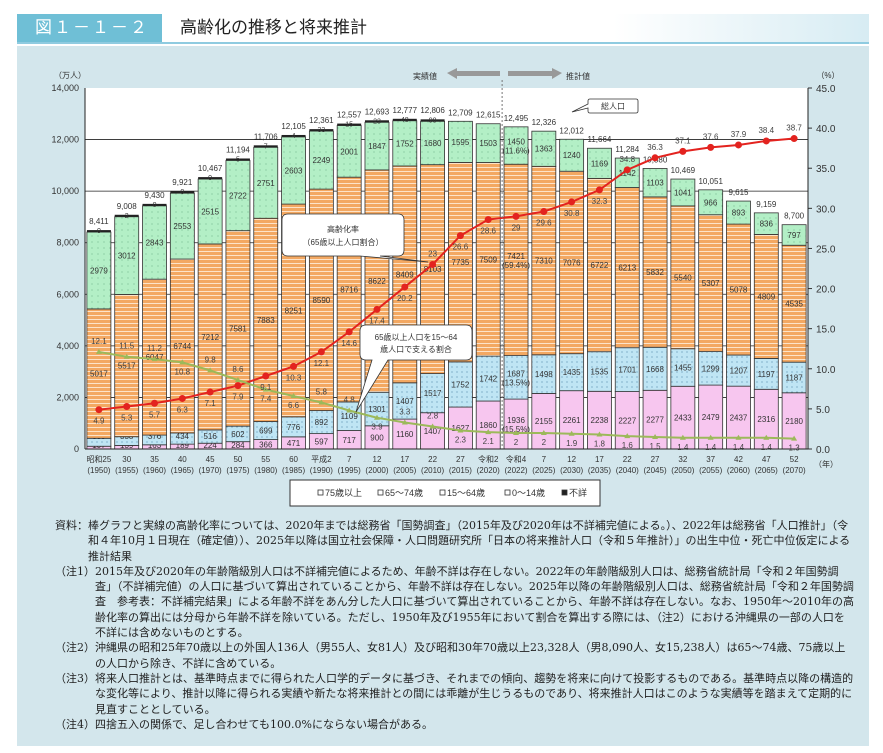 The width and height of the screenshot is (883, 753). What do you see at coordinates (655, 369) in the screenshot?
I see `bar-value-label: 1668` at bounding box center [655, 369].